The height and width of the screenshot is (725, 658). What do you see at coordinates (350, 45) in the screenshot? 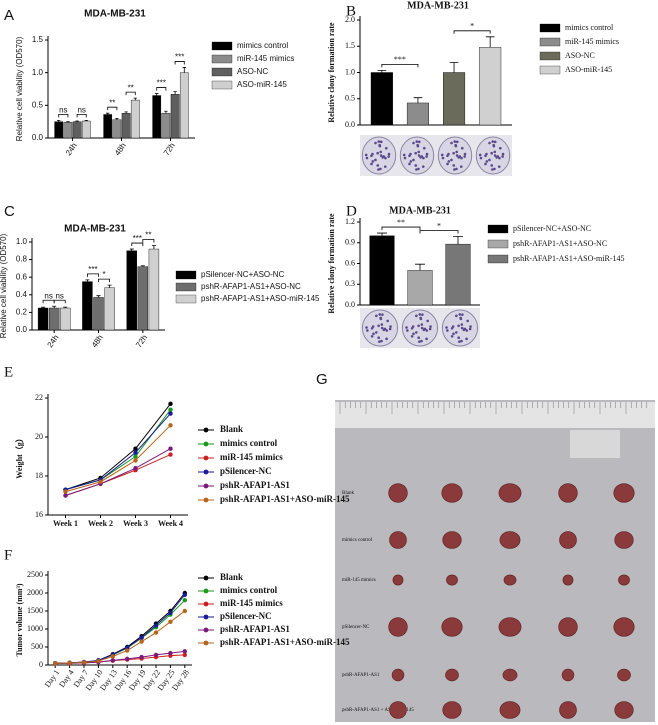
I see `y-tick-label: 1.5` at bounding box center [350, 45].